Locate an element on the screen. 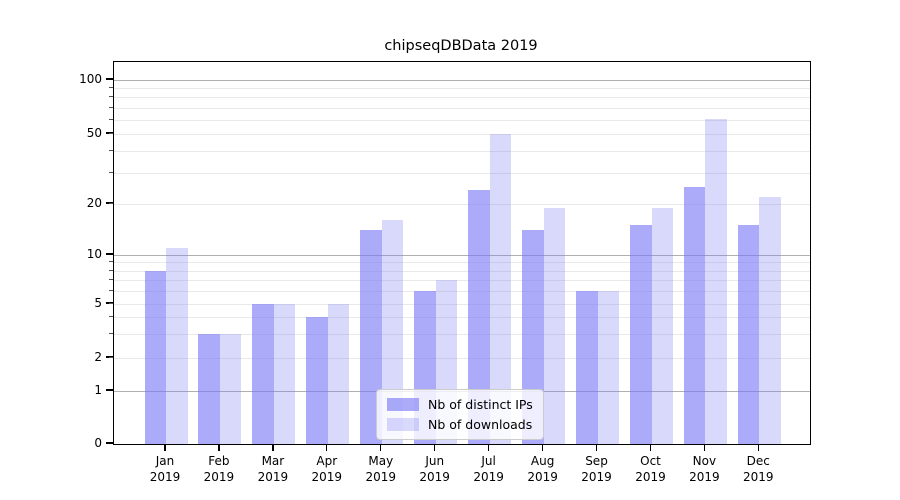 This screenshot has height=500, width=900. x-tick-mark-mar-2019 is located at coordinates (273, 447).